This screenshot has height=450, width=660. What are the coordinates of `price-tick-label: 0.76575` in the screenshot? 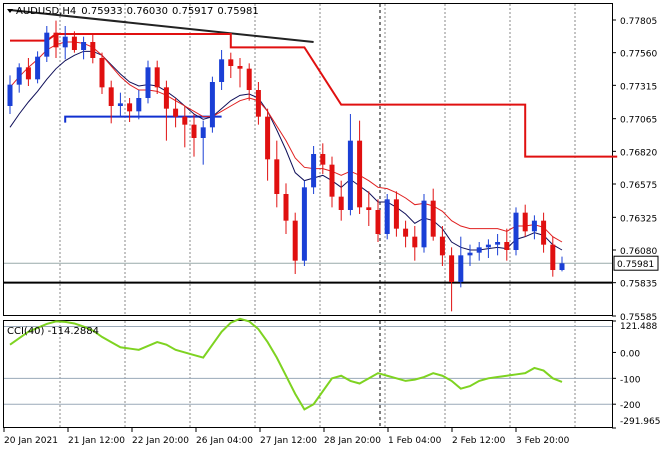 It's located at (638, 186).